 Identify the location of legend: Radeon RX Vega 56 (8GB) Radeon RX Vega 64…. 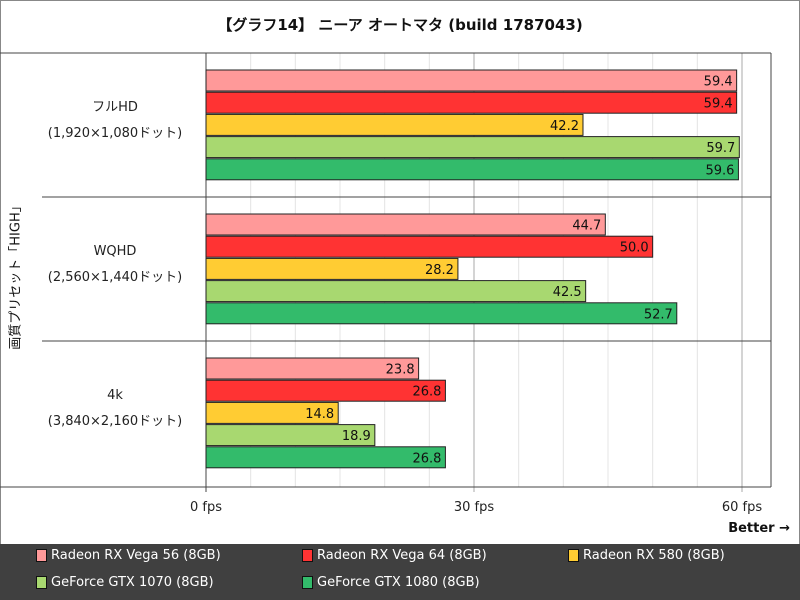
(400, 572).